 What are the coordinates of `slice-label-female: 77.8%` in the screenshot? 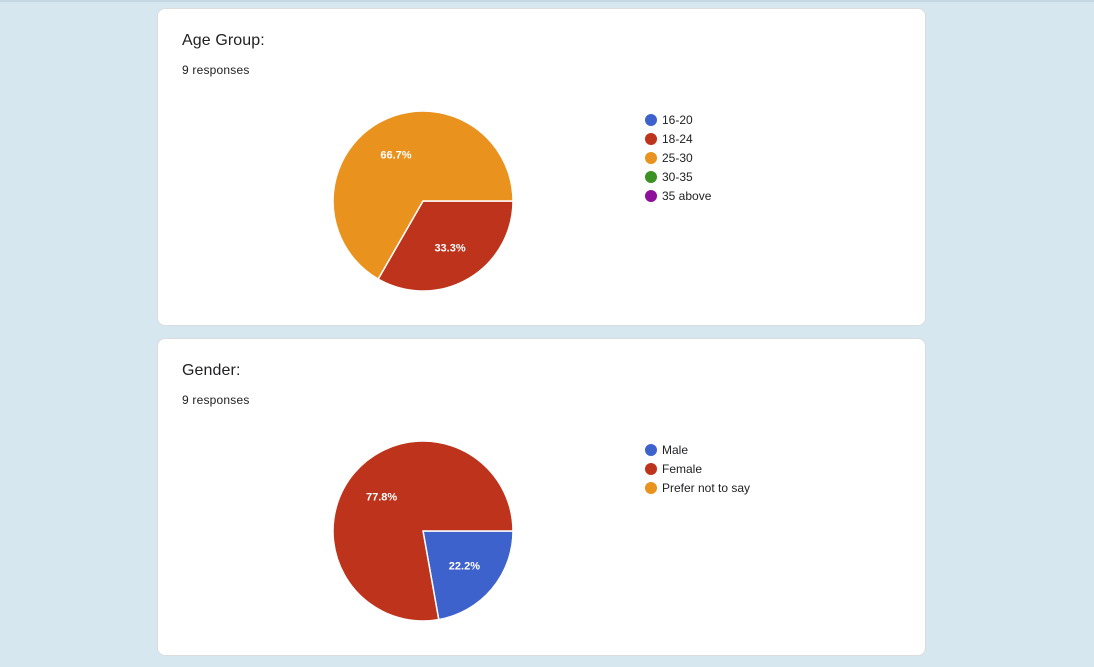 It's located at (381, 497).